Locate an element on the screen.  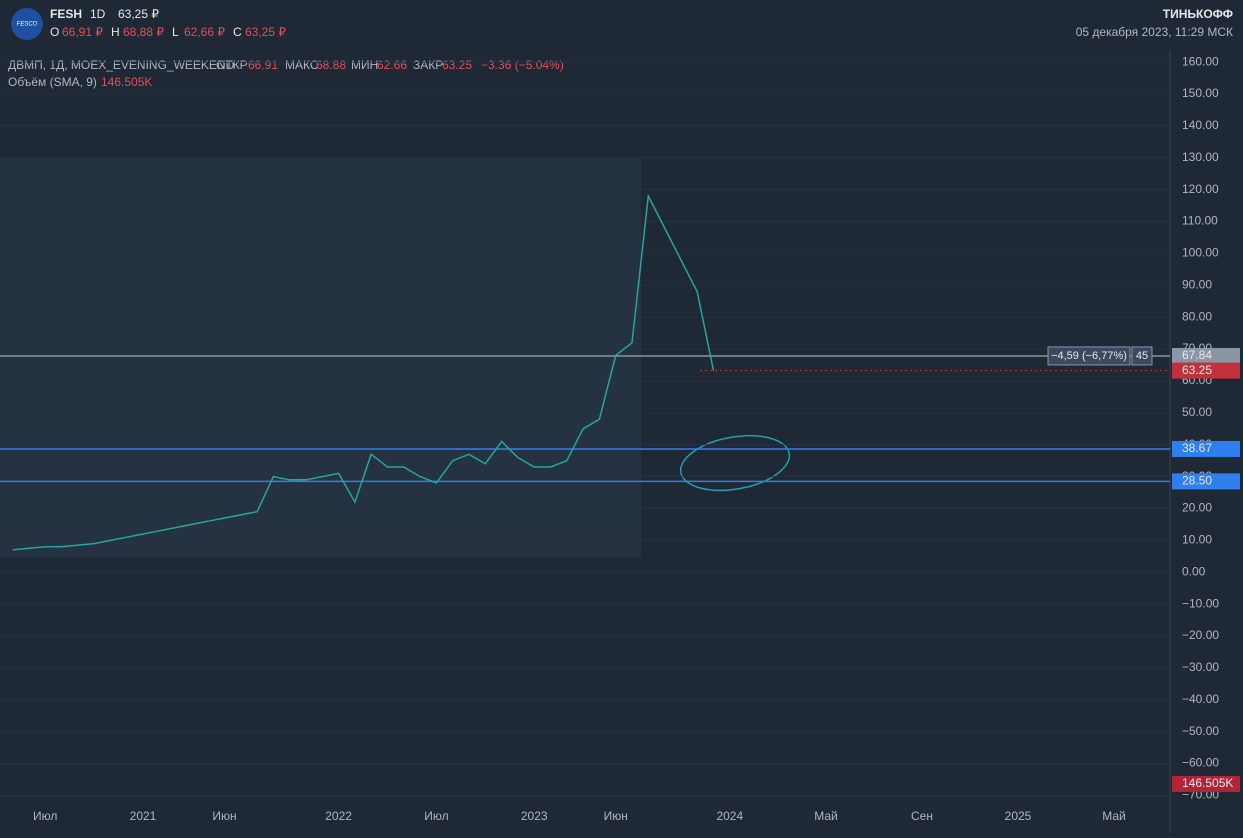
legend-value: 68.88 is located at coordinates (331, 65).